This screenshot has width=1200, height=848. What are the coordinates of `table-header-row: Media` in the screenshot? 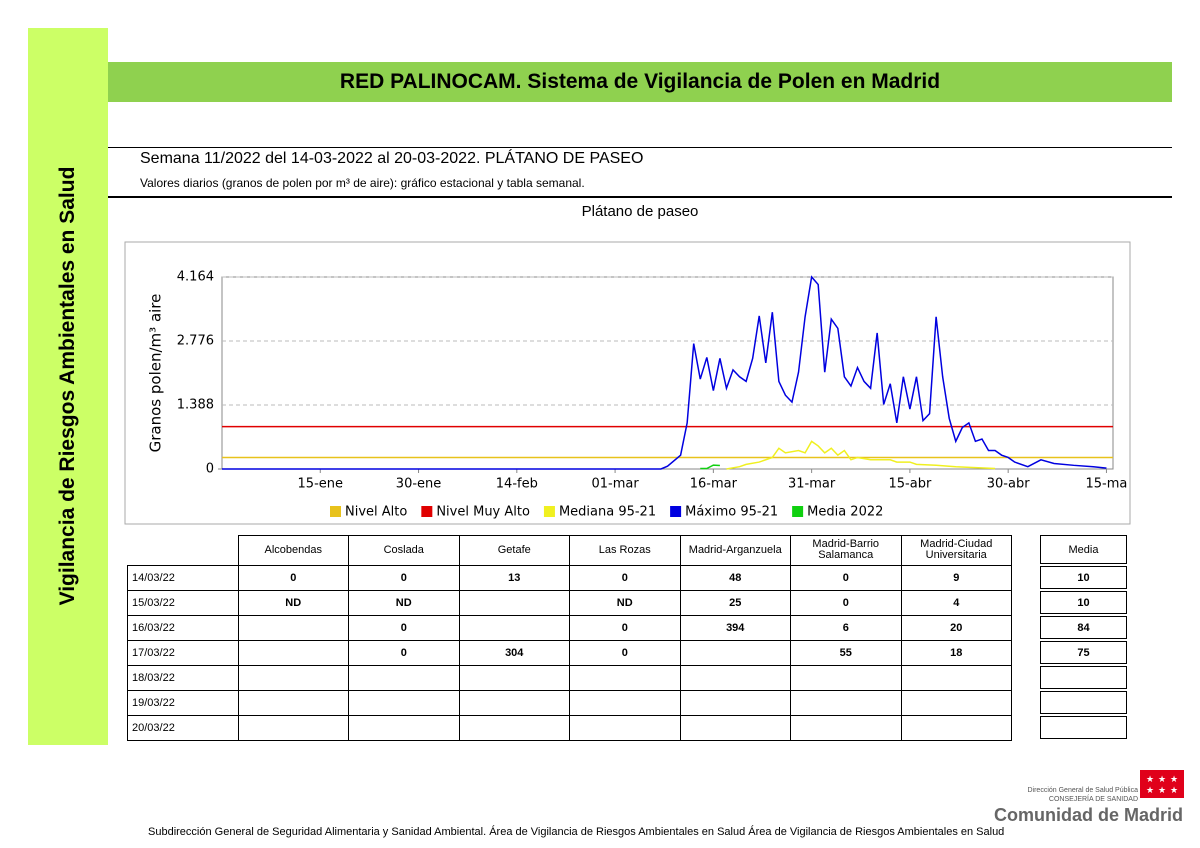 It's located at (1083, 549).